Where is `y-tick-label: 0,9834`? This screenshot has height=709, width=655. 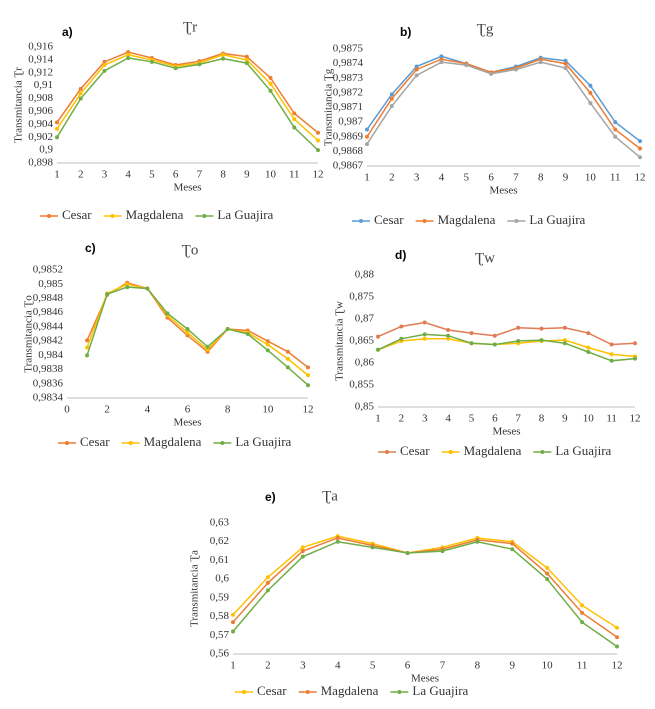 y-tick-label: 0,9834 is located at coordinates (48, 398).